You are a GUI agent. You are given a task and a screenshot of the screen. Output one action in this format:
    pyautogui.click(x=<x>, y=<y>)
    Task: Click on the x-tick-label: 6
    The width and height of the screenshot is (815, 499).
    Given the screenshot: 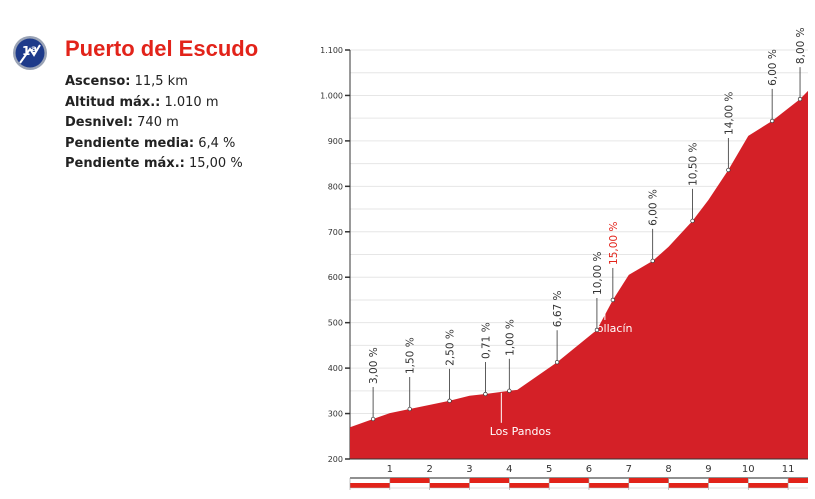 What is the action you would take?
    pyautogui.click(x=589, y=469)
    